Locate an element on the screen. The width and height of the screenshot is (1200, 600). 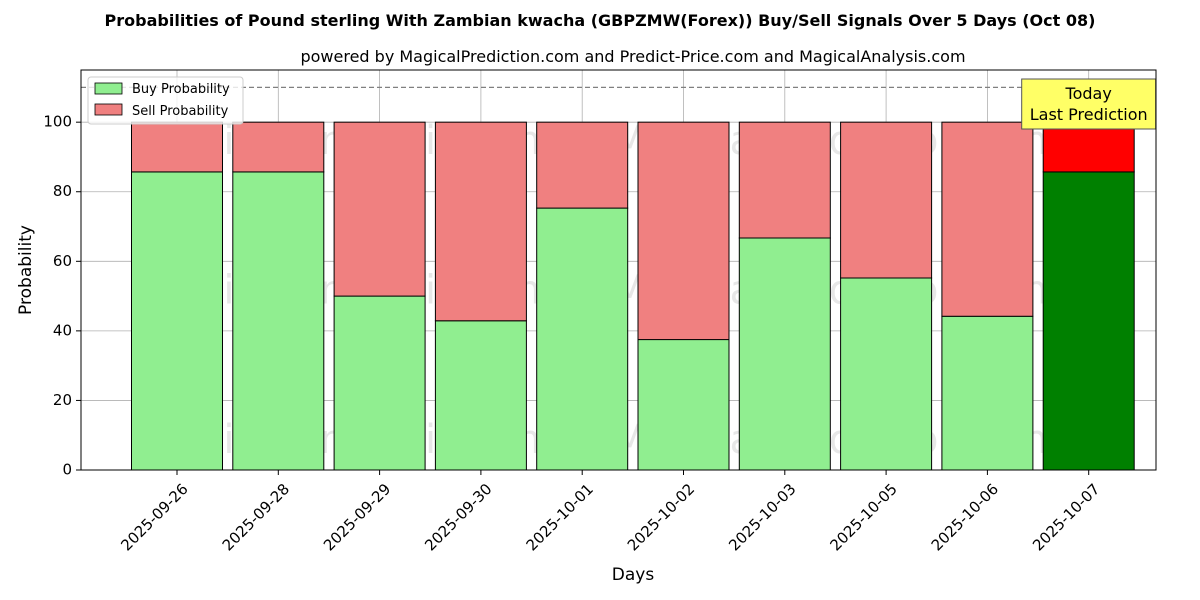
x-tick-label-2025-10-05: 2025-10-05 is located at coordinates (863, 517).